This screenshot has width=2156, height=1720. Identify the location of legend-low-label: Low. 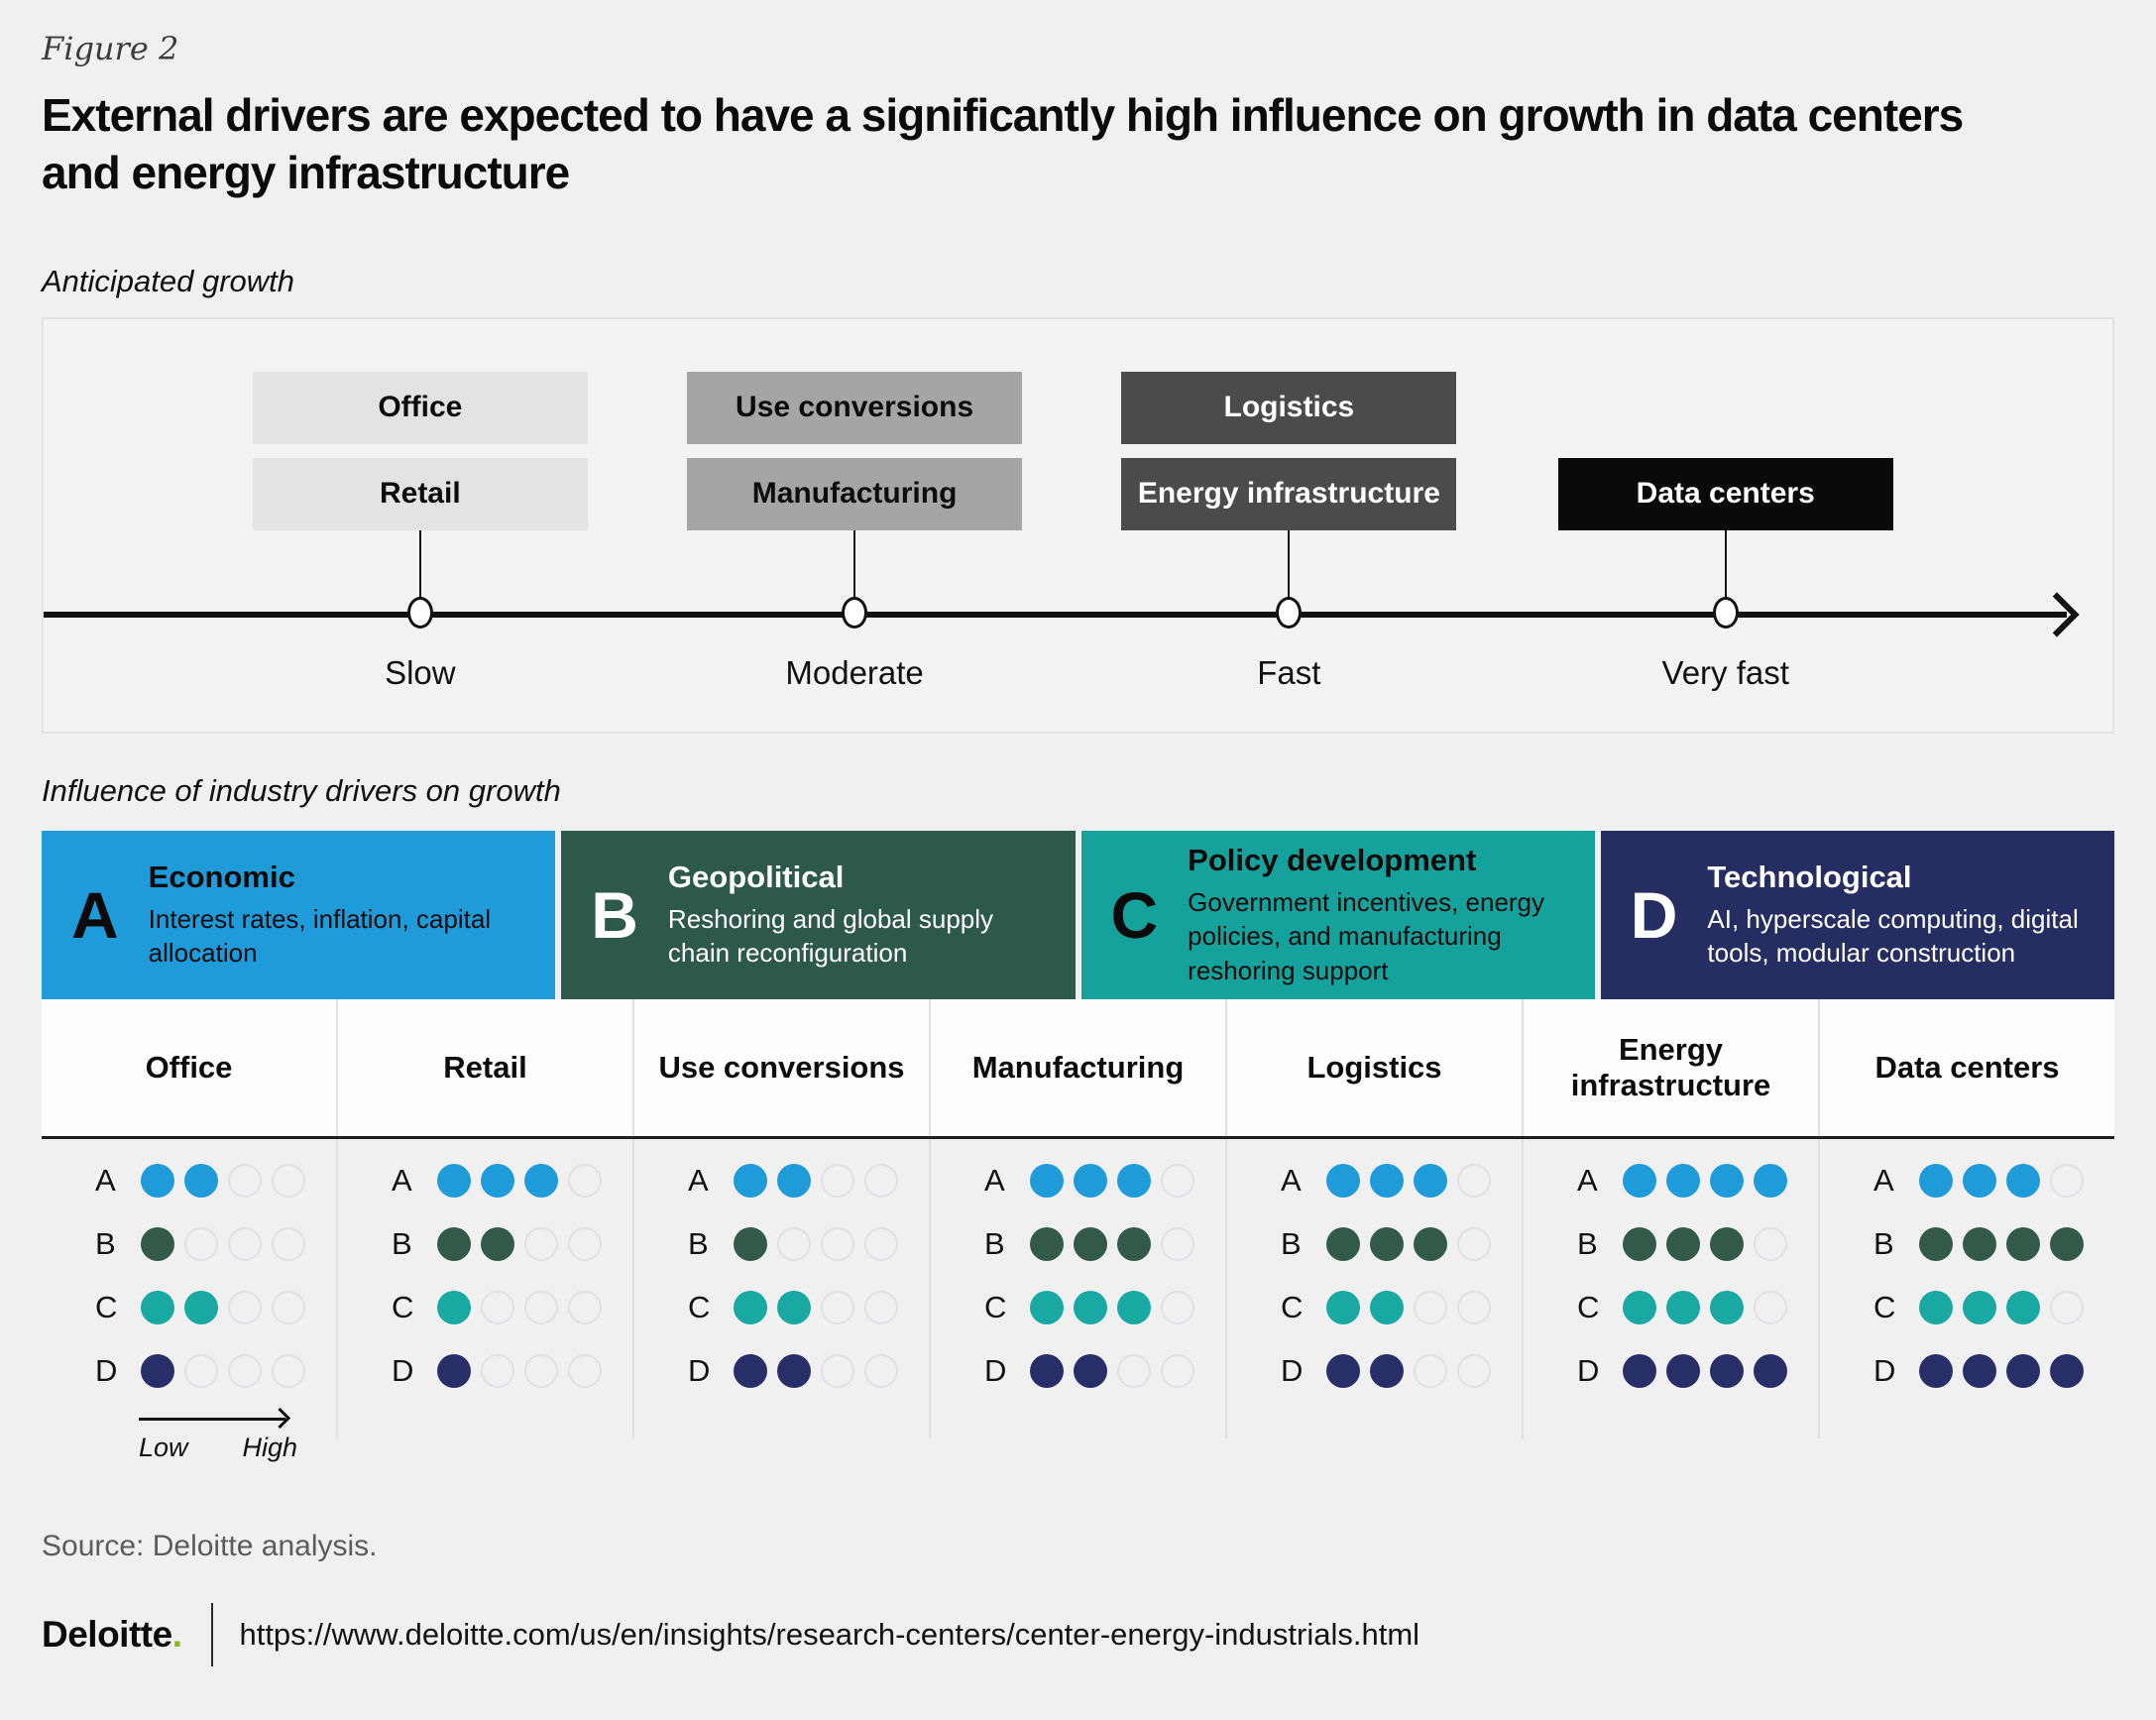
(163, 1447).